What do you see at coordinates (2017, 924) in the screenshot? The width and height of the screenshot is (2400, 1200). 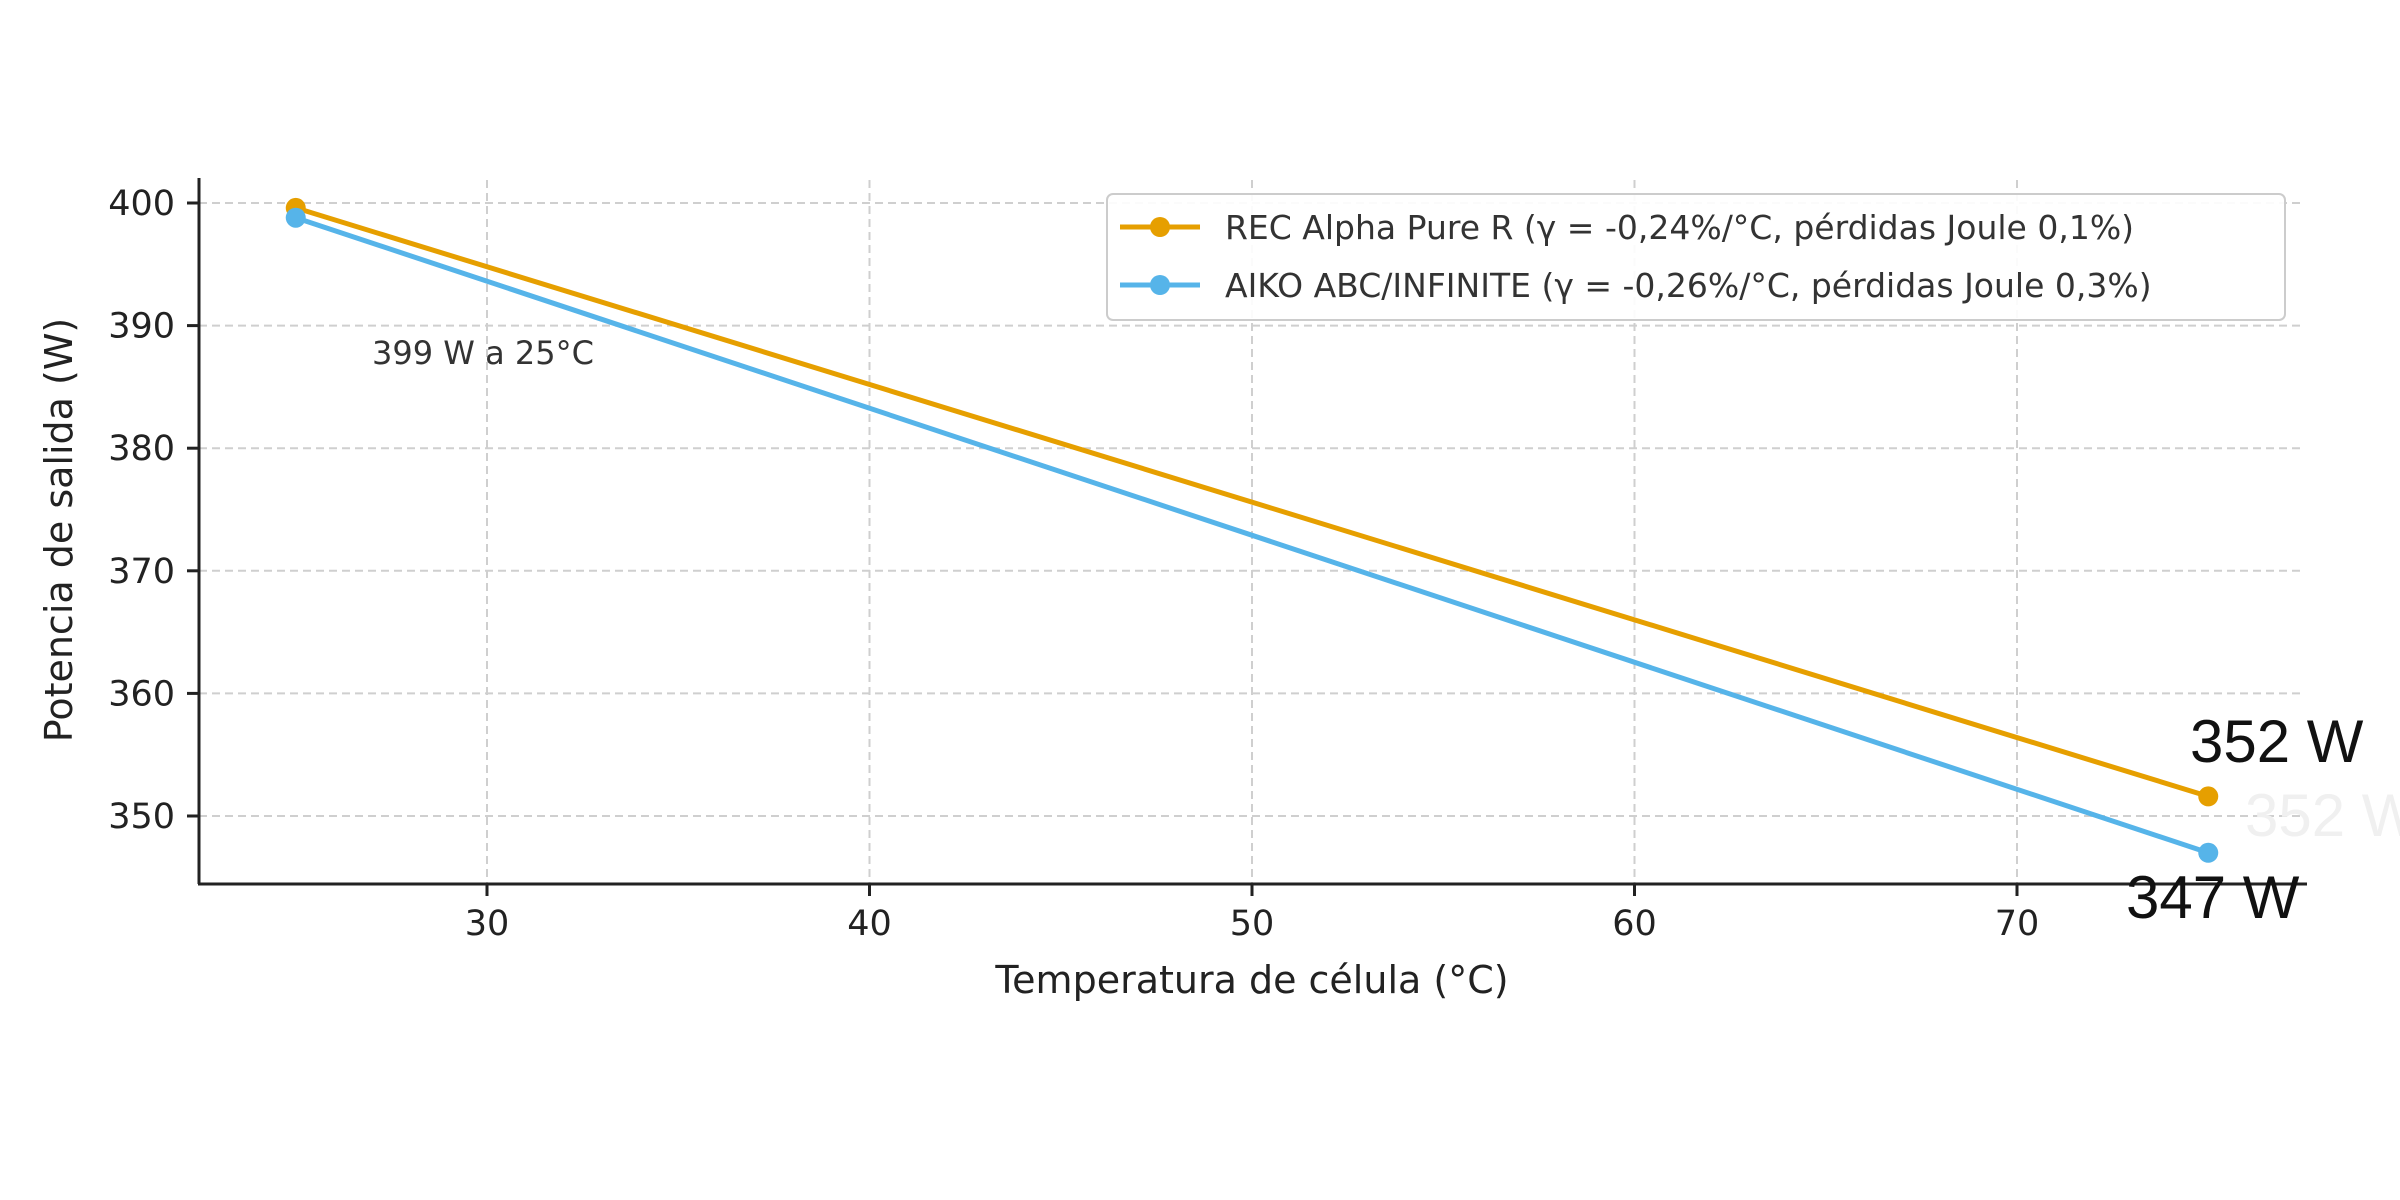 I see `x-tick-label: 70` at bounding box center [2017, 924].